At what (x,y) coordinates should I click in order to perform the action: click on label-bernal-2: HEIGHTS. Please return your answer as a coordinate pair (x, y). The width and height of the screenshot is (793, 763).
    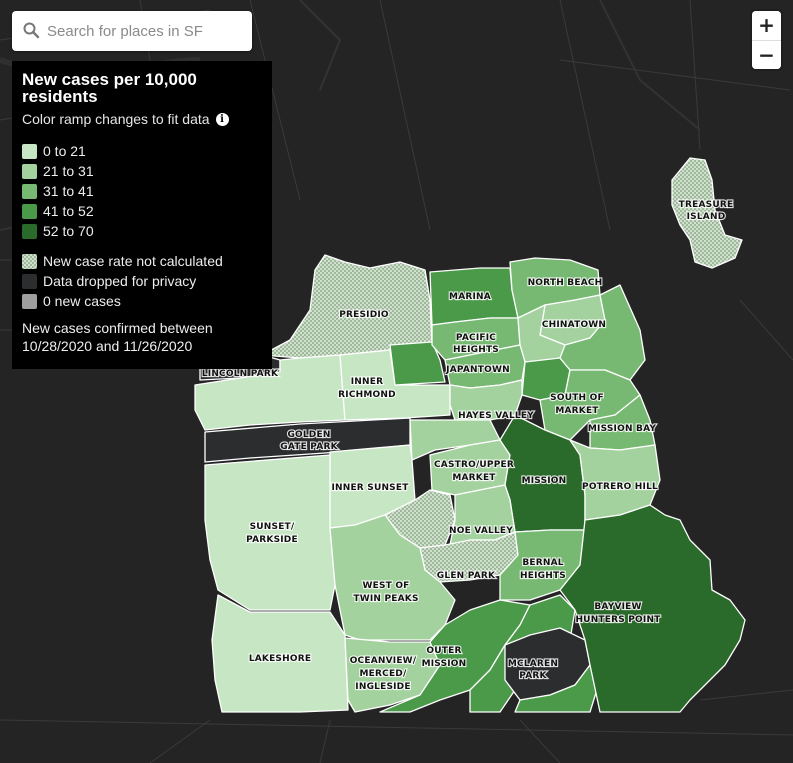
    Looking at the image, I should click on (543, 576).